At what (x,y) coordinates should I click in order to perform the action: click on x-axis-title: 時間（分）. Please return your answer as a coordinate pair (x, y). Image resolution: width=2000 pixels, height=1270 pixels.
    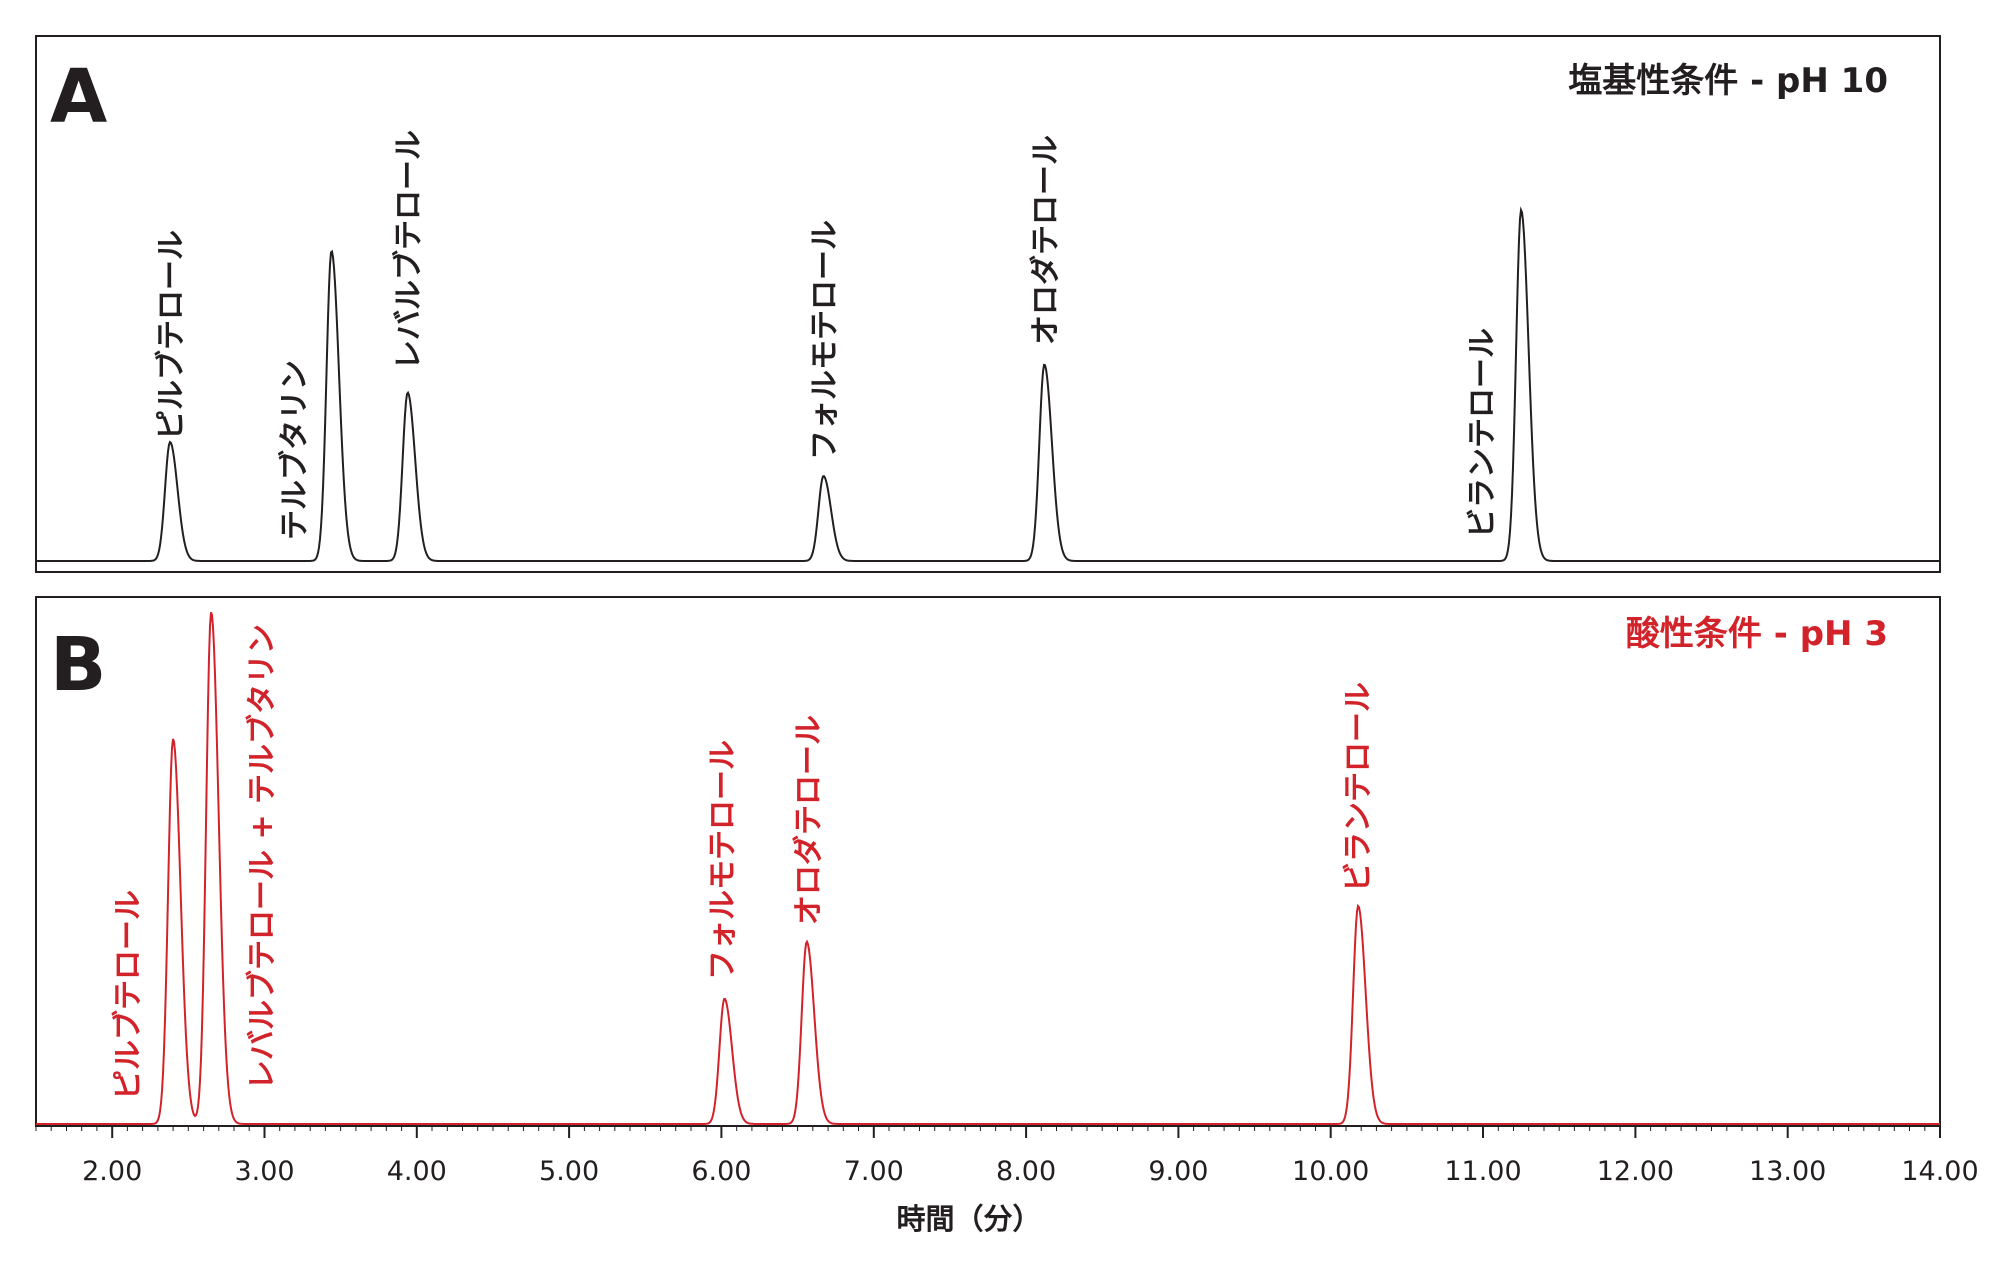
    Looking at the image, I should click on (968, 1219).